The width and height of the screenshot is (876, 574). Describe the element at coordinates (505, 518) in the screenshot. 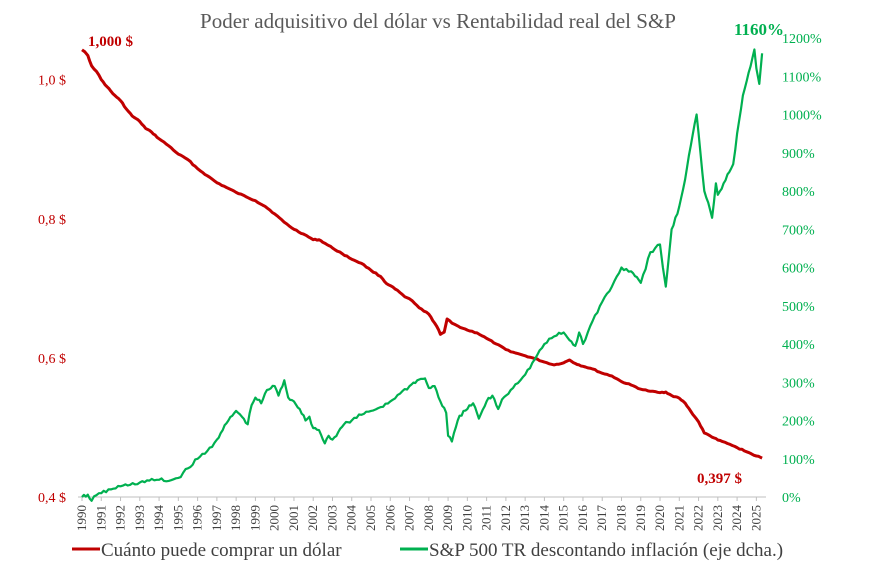

I see `x-tick-label: 2012` at that location.